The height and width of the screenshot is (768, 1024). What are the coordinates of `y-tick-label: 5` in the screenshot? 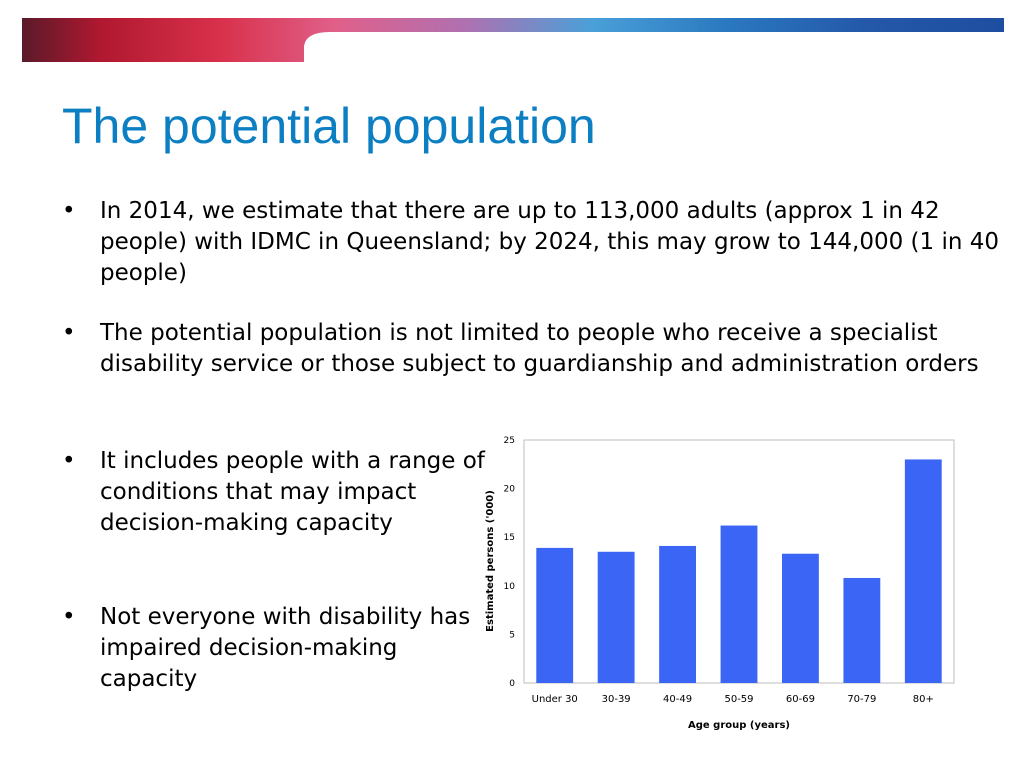 It's located at (512, 635).